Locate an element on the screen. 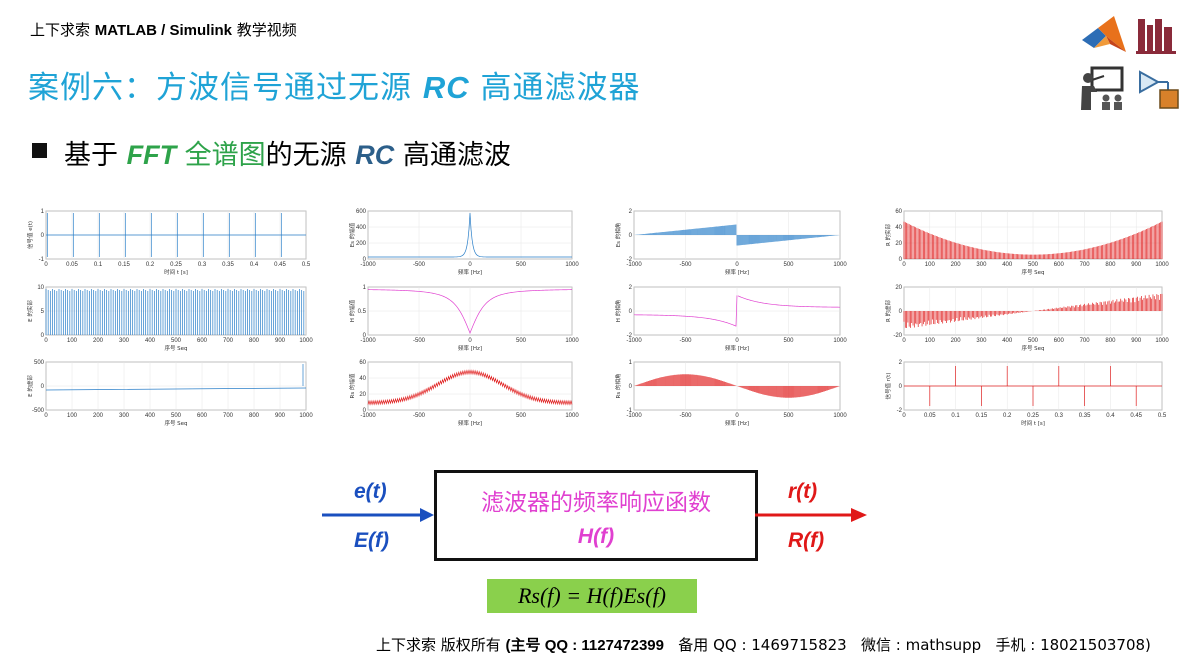  y-axis-label: R 的实部 is located at coordinates (888, 234).